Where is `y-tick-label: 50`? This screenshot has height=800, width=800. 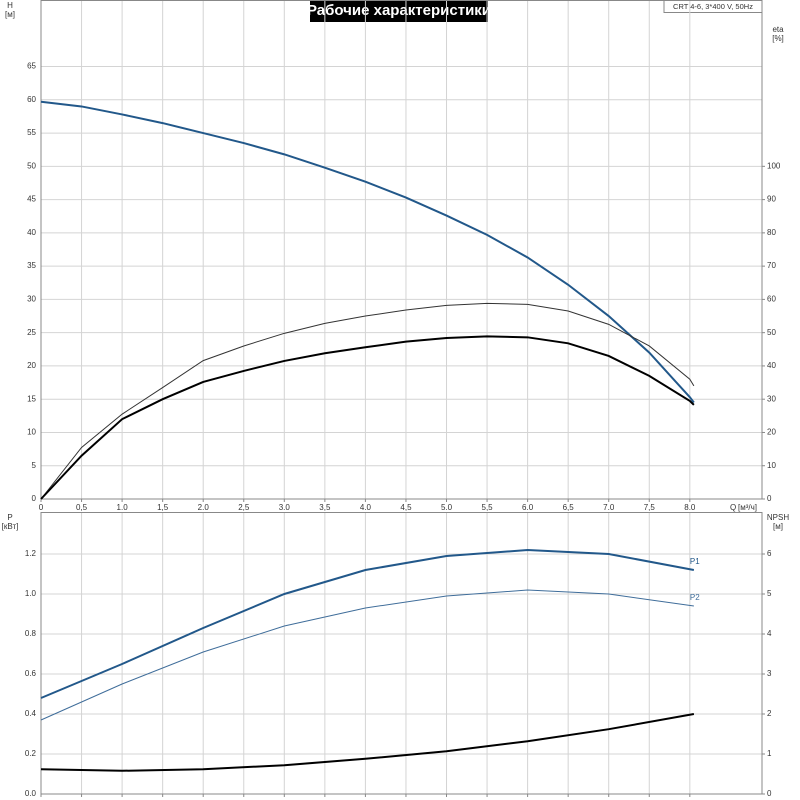
y-tick-label: 50 is located at coordinates (31, 165).